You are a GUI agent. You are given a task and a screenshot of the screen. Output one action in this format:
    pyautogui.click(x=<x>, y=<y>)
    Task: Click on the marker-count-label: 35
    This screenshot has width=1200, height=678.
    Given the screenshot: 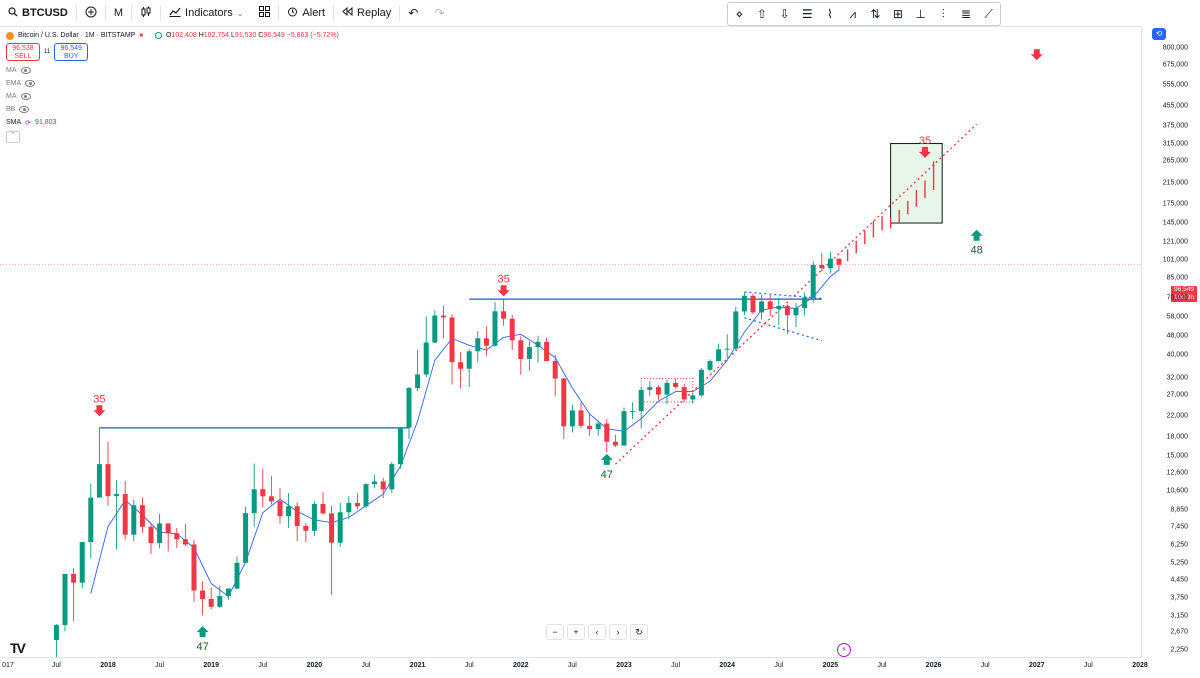 What is the action you would take?
    pyautogui.click(x=503, y=279)
    